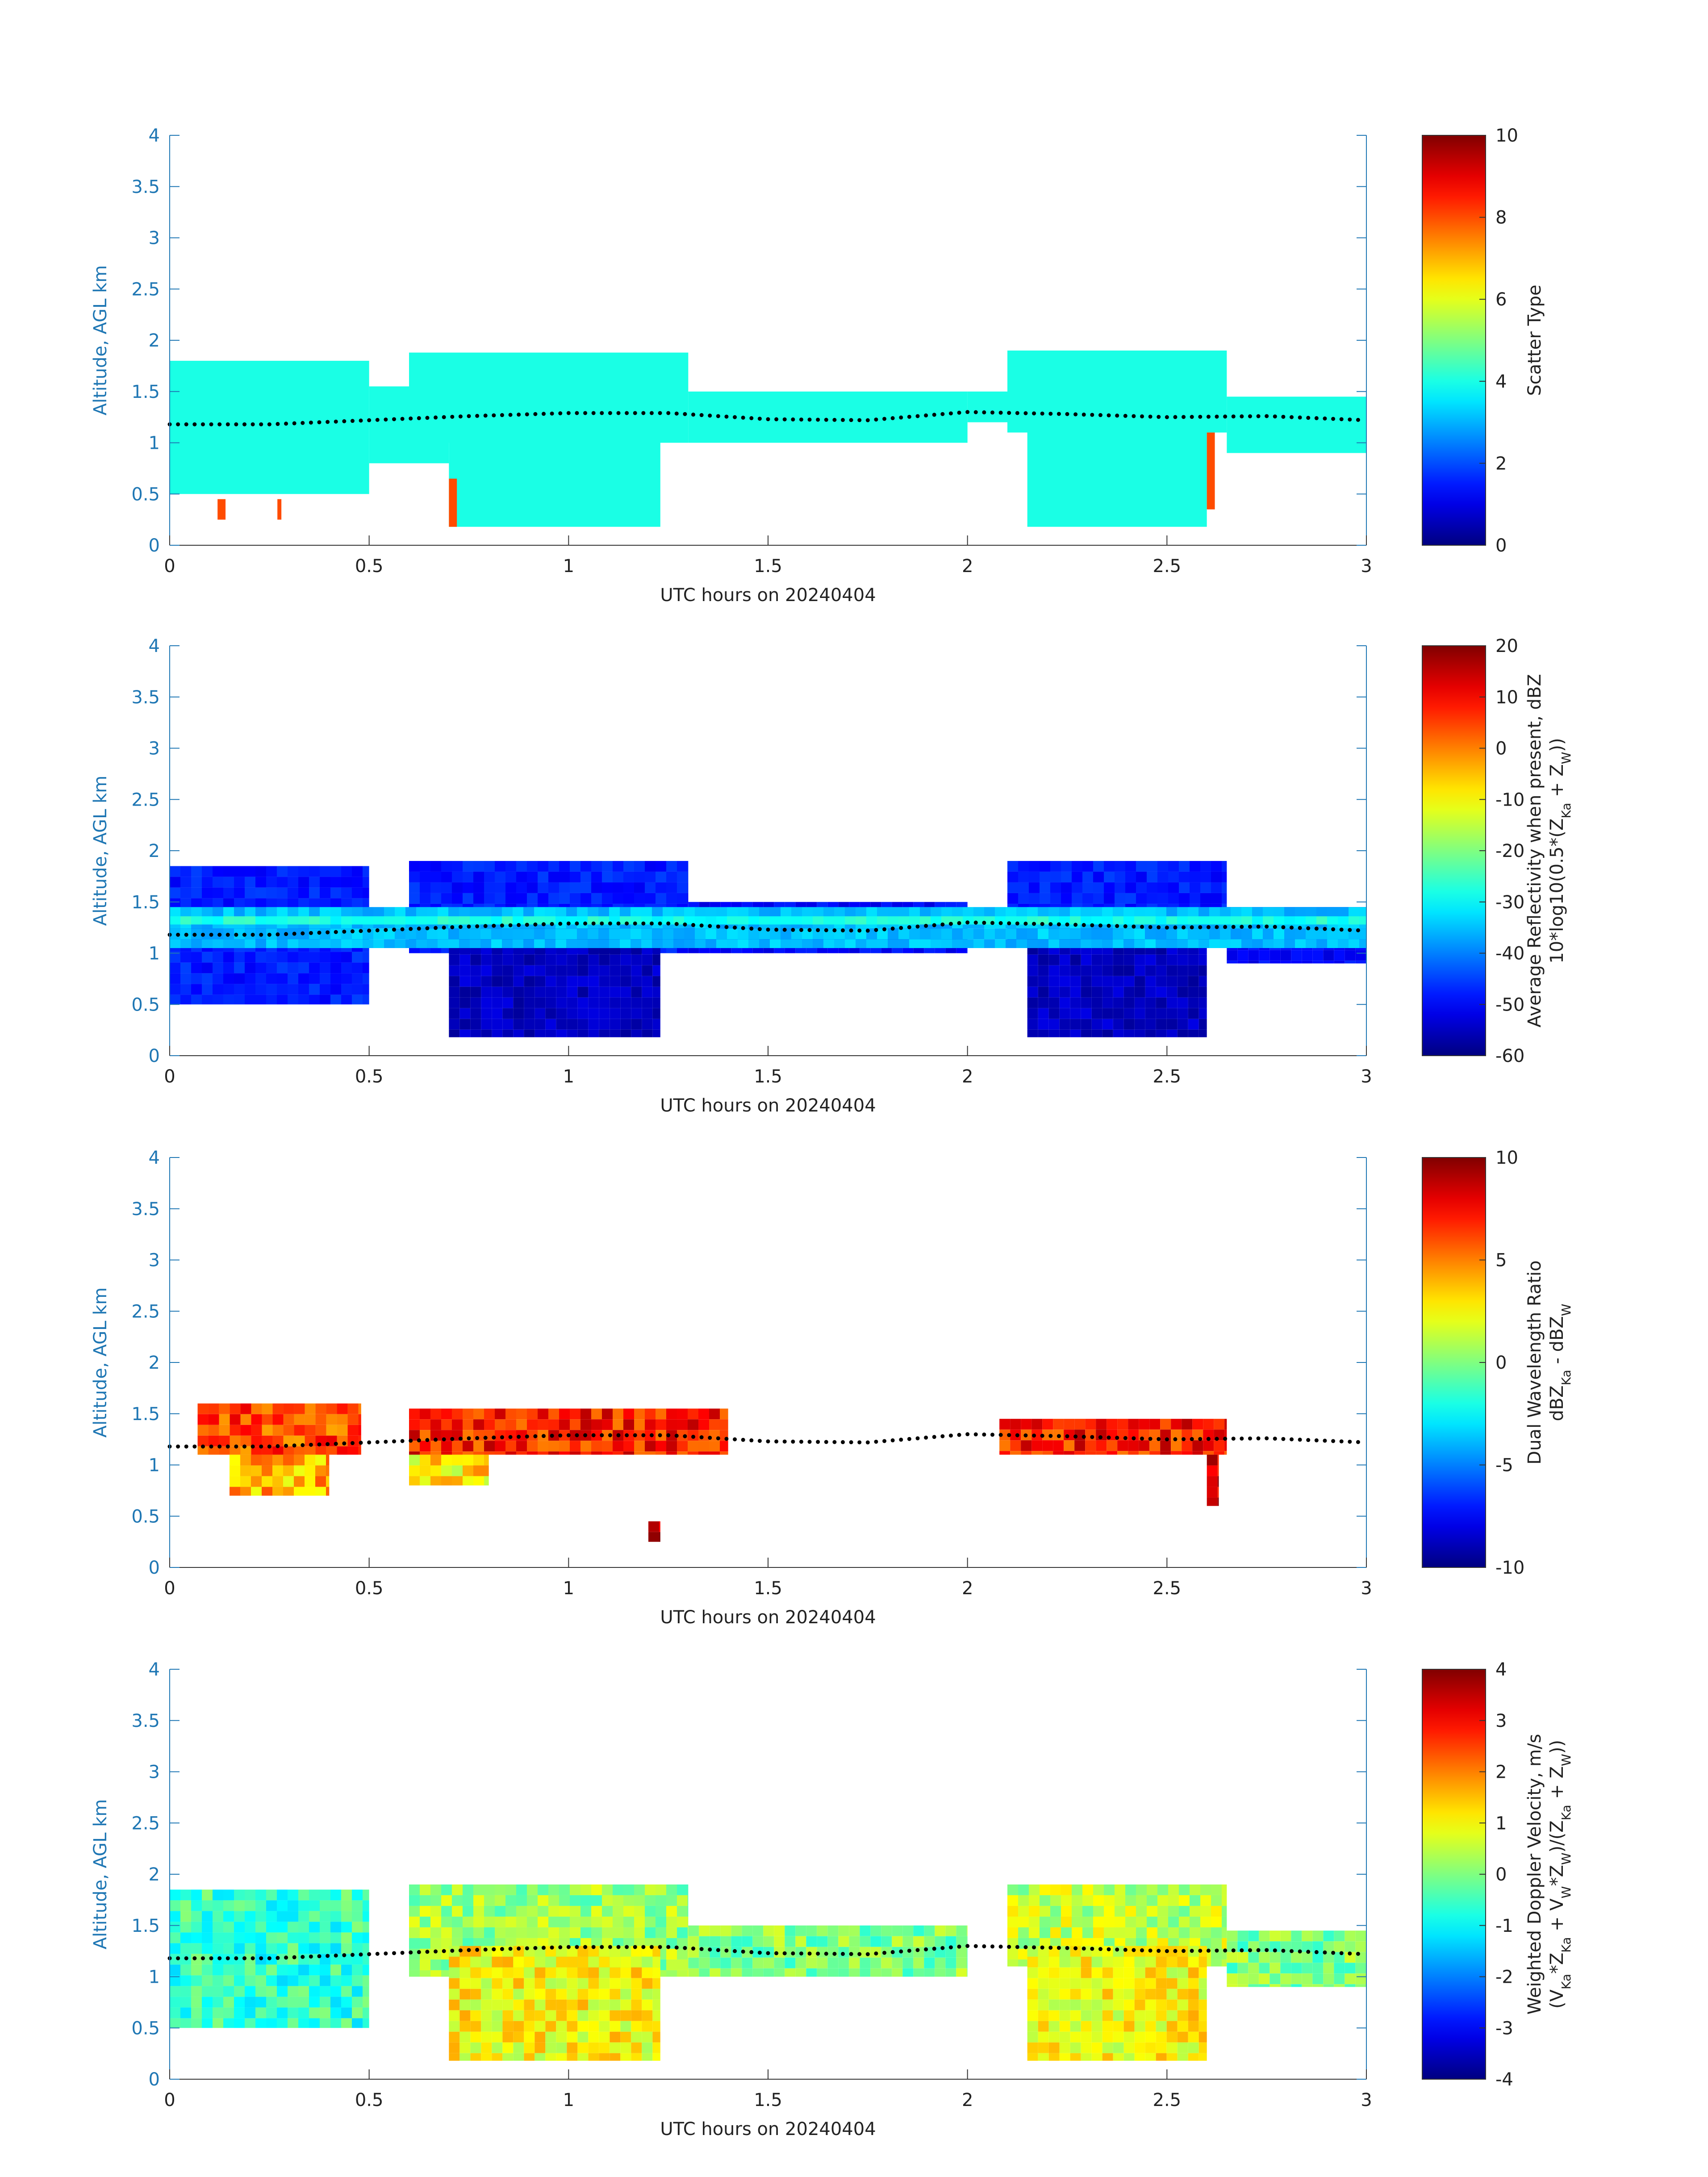 This screenshot has width=1708, height=2177. Describe the element at coordinates (1509, 902) in the screenshot. I see `colorbar-tick-label: -30` at that location.